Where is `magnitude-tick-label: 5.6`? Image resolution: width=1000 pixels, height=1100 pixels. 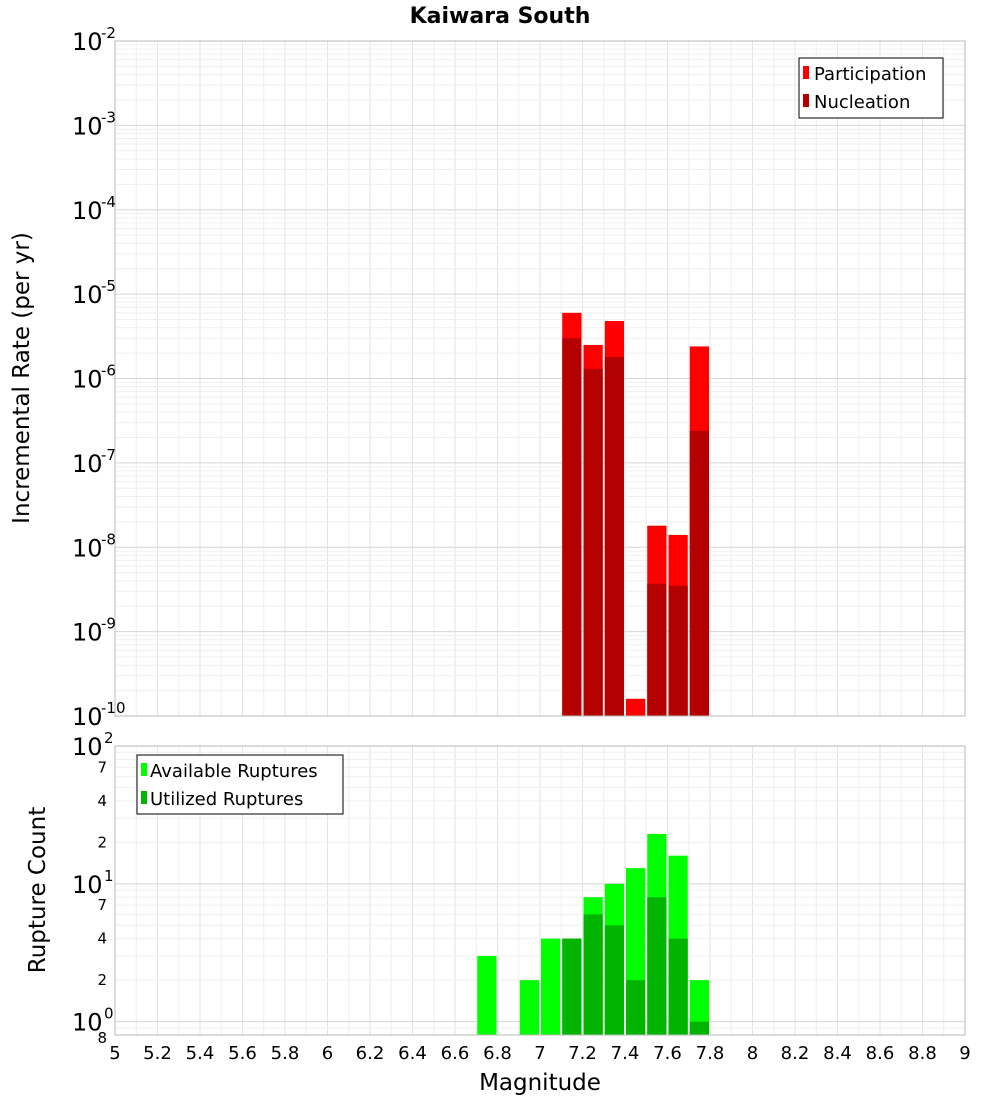
magnitude-tick-label: 5.6 is located at coordinates (242, 1053).